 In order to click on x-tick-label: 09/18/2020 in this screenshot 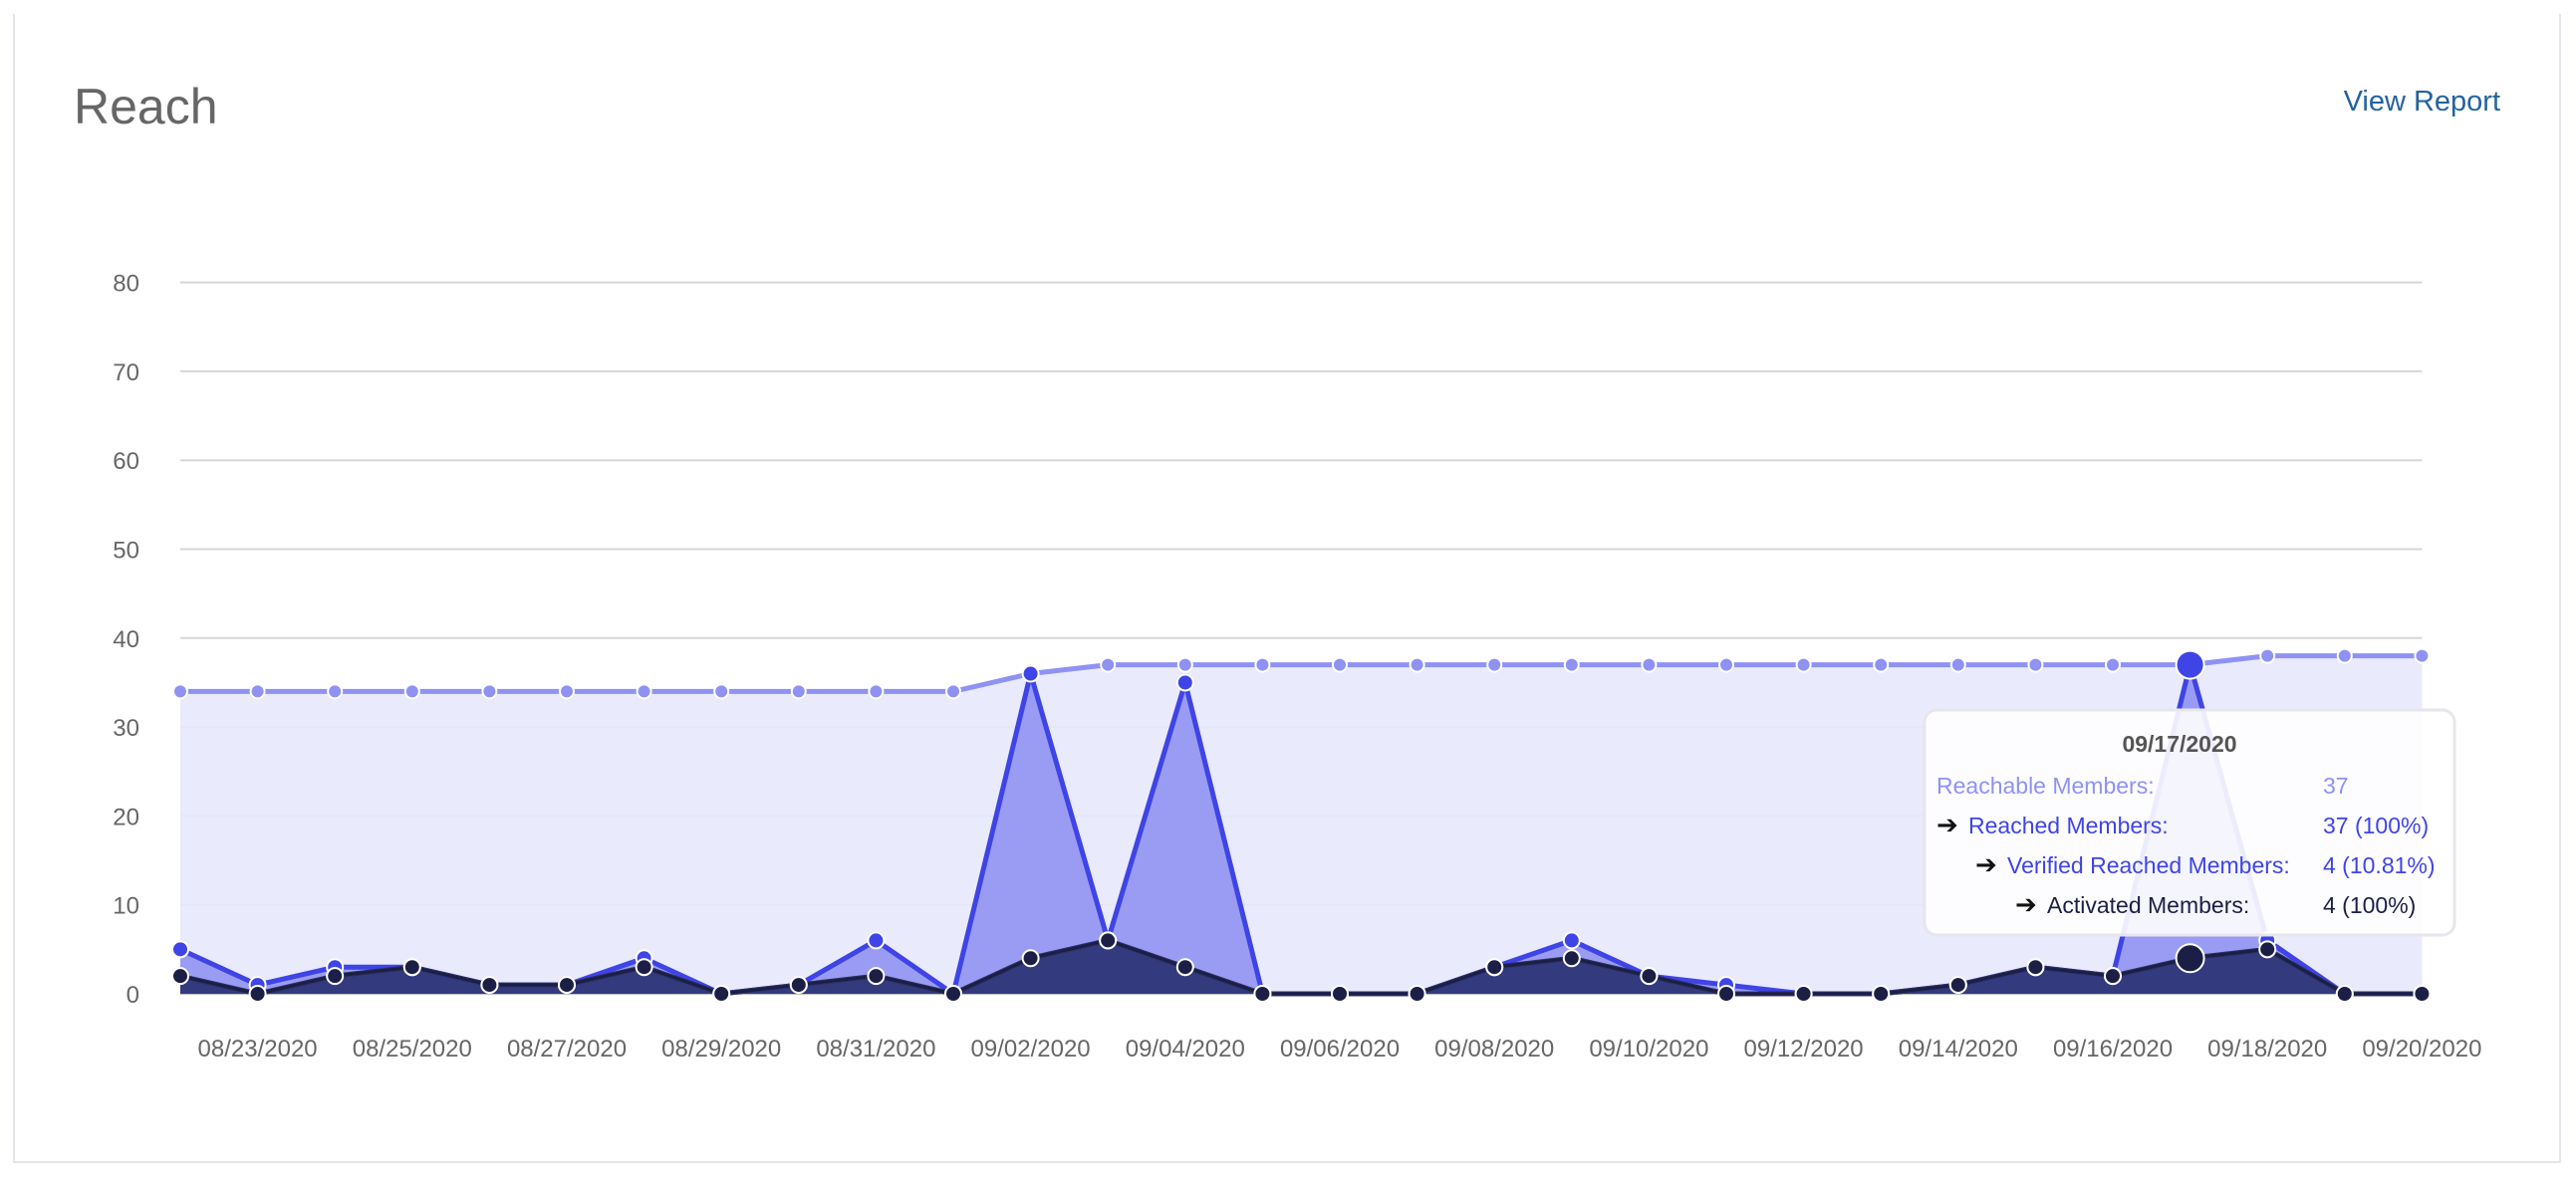, I will do `click(2267, 1049)`.